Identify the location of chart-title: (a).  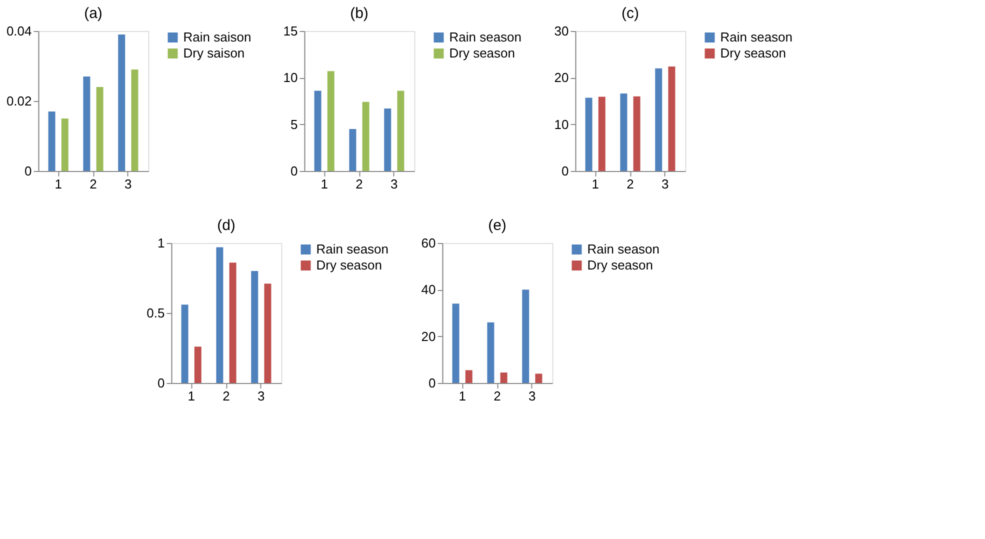
(93, 13).